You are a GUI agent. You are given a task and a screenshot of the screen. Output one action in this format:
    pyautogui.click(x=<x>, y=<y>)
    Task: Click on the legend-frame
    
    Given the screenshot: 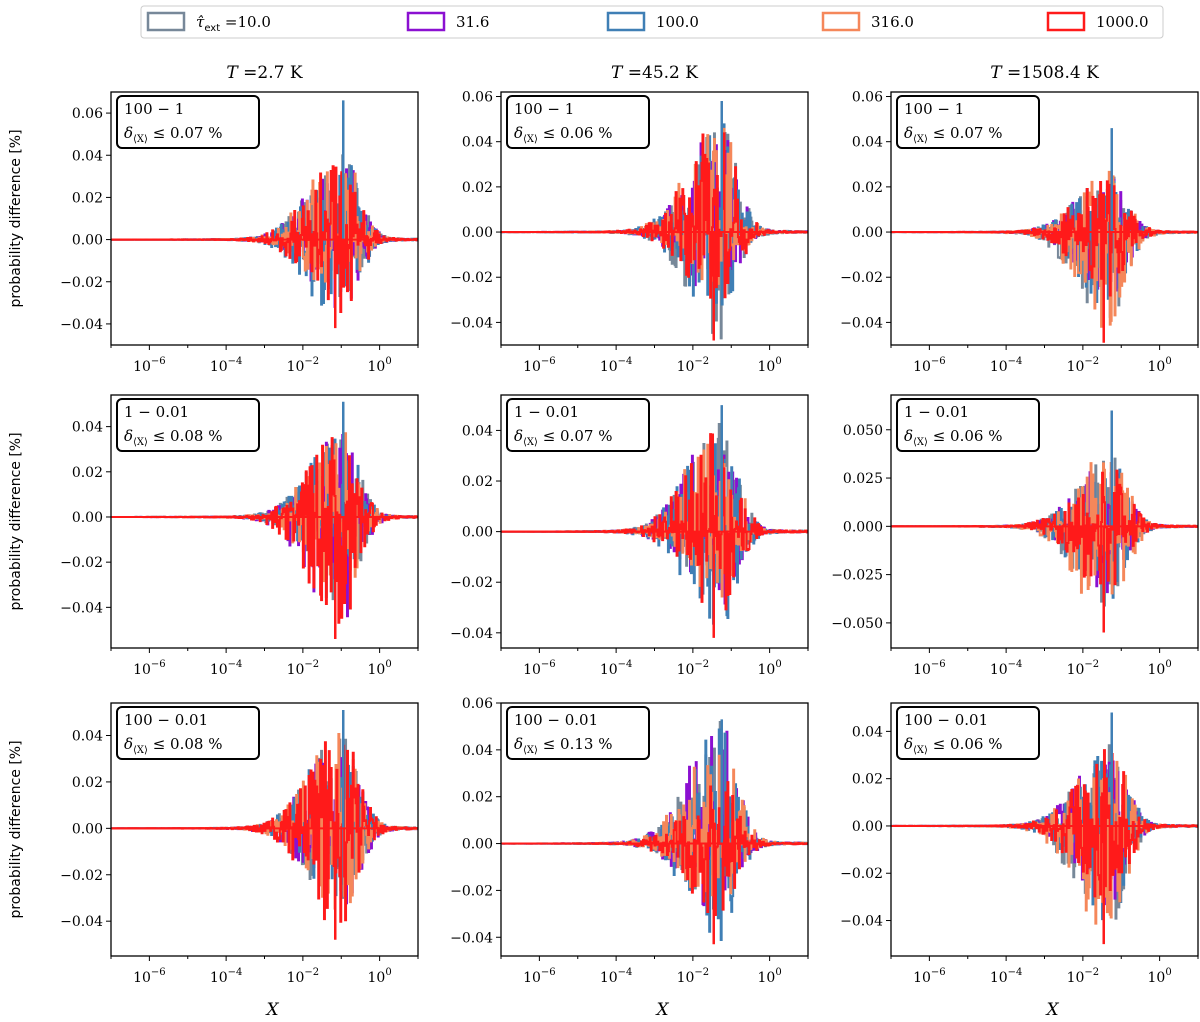 What is the action you would take?
    pyautogui.click(x=652, y=22)
    